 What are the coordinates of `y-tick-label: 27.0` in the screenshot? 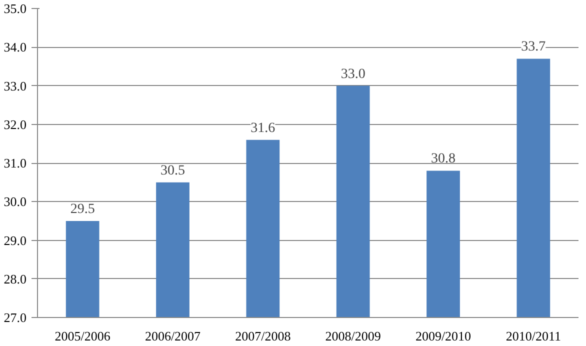 It's located at (15, 317).